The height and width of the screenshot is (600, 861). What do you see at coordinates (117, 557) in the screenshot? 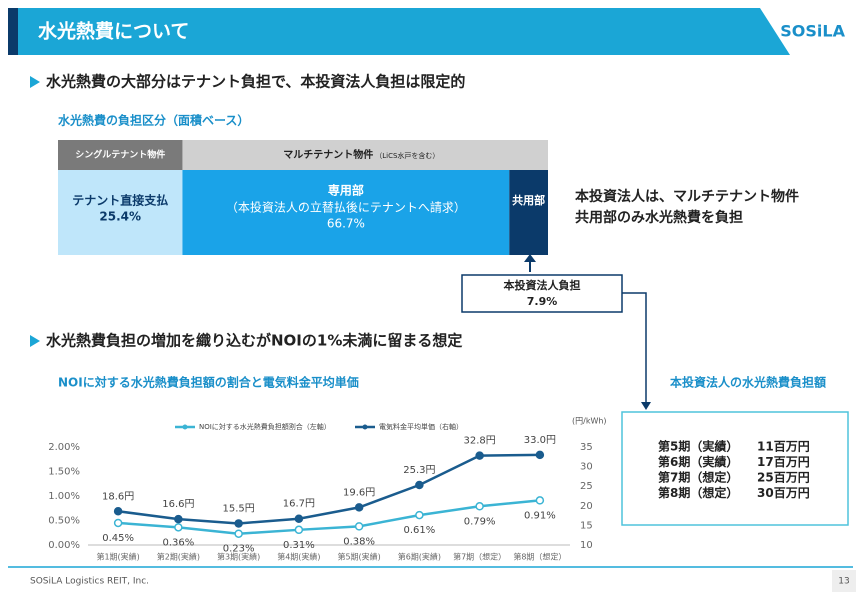
I see `x-tick-label: 第1期(実績)` at bounding box center [117, 557].